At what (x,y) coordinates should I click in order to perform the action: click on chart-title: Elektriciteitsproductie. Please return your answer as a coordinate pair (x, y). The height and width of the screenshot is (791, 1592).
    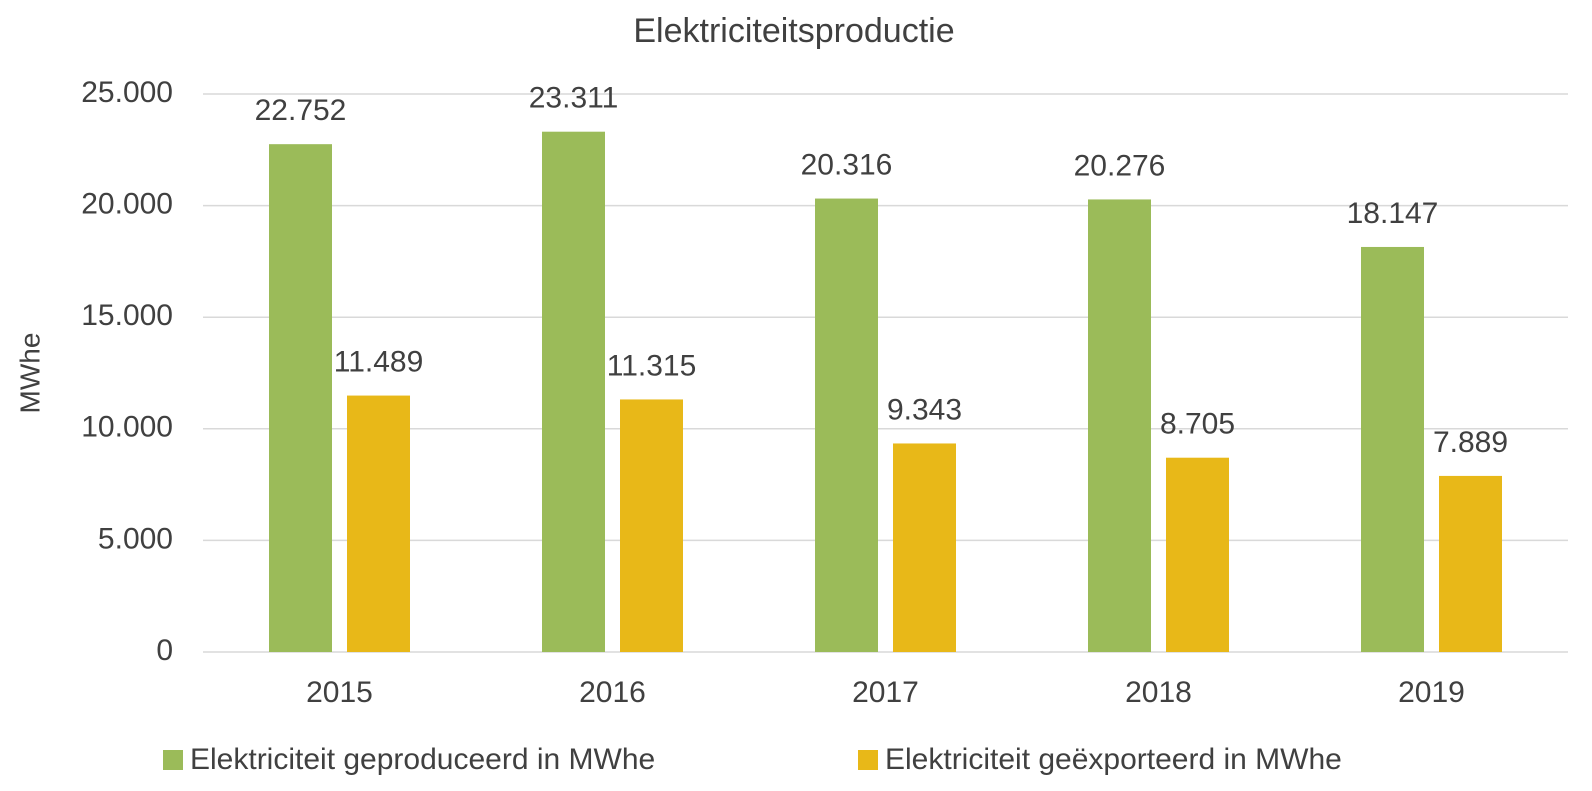
    Looking at the image, I should click on (793, 31).